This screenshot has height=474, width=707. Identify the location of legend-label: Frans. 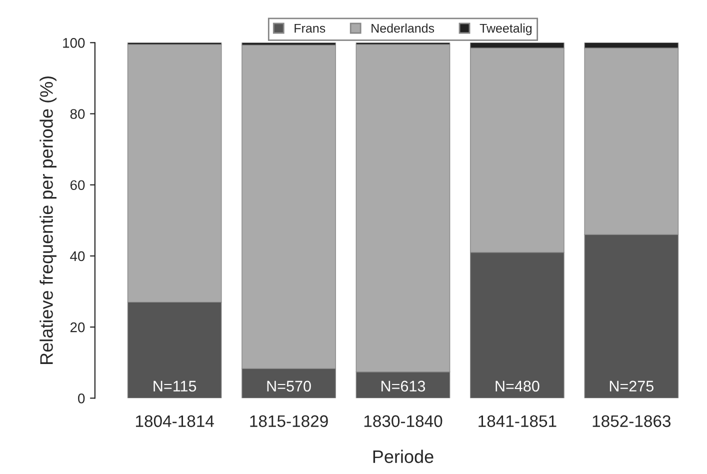
(310, 28).